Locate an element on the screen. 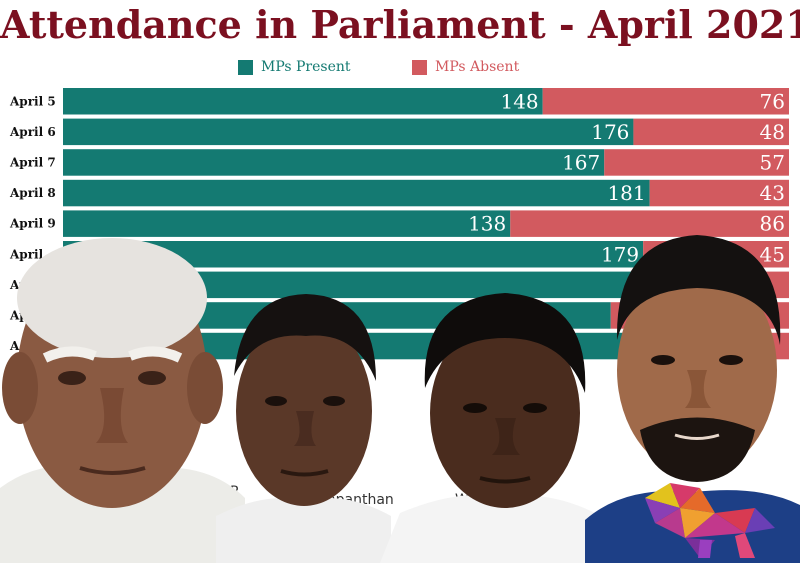 The width and height of the screenshot is (800, 563). value-label-present-5: 179 is located at coordinates (620, 254).